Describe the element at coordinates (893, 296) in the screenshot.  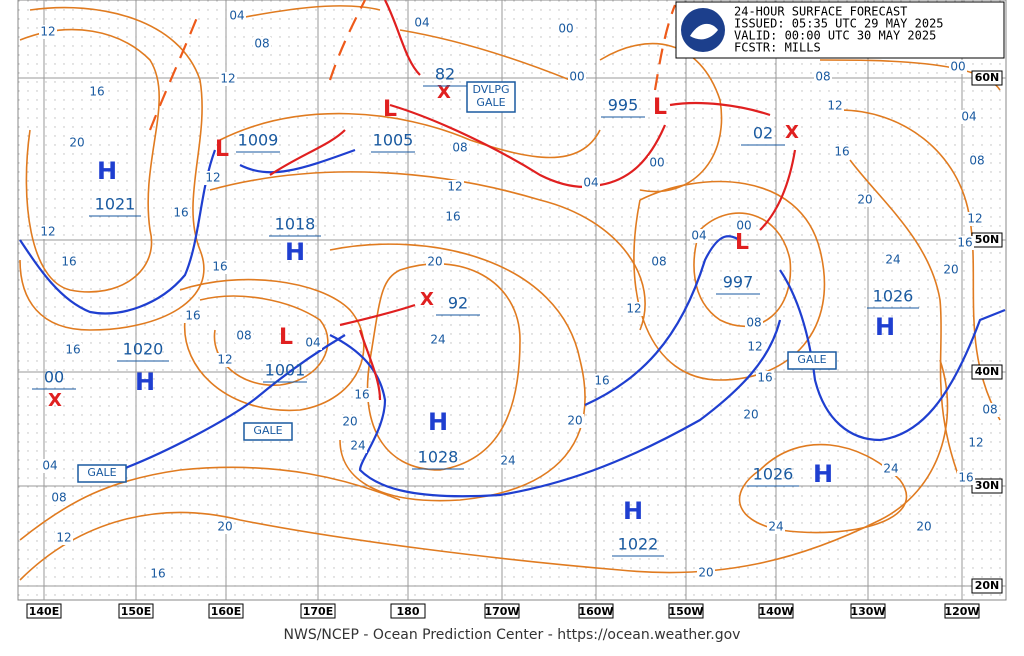
I see `high-pressure: 1026` at that location.